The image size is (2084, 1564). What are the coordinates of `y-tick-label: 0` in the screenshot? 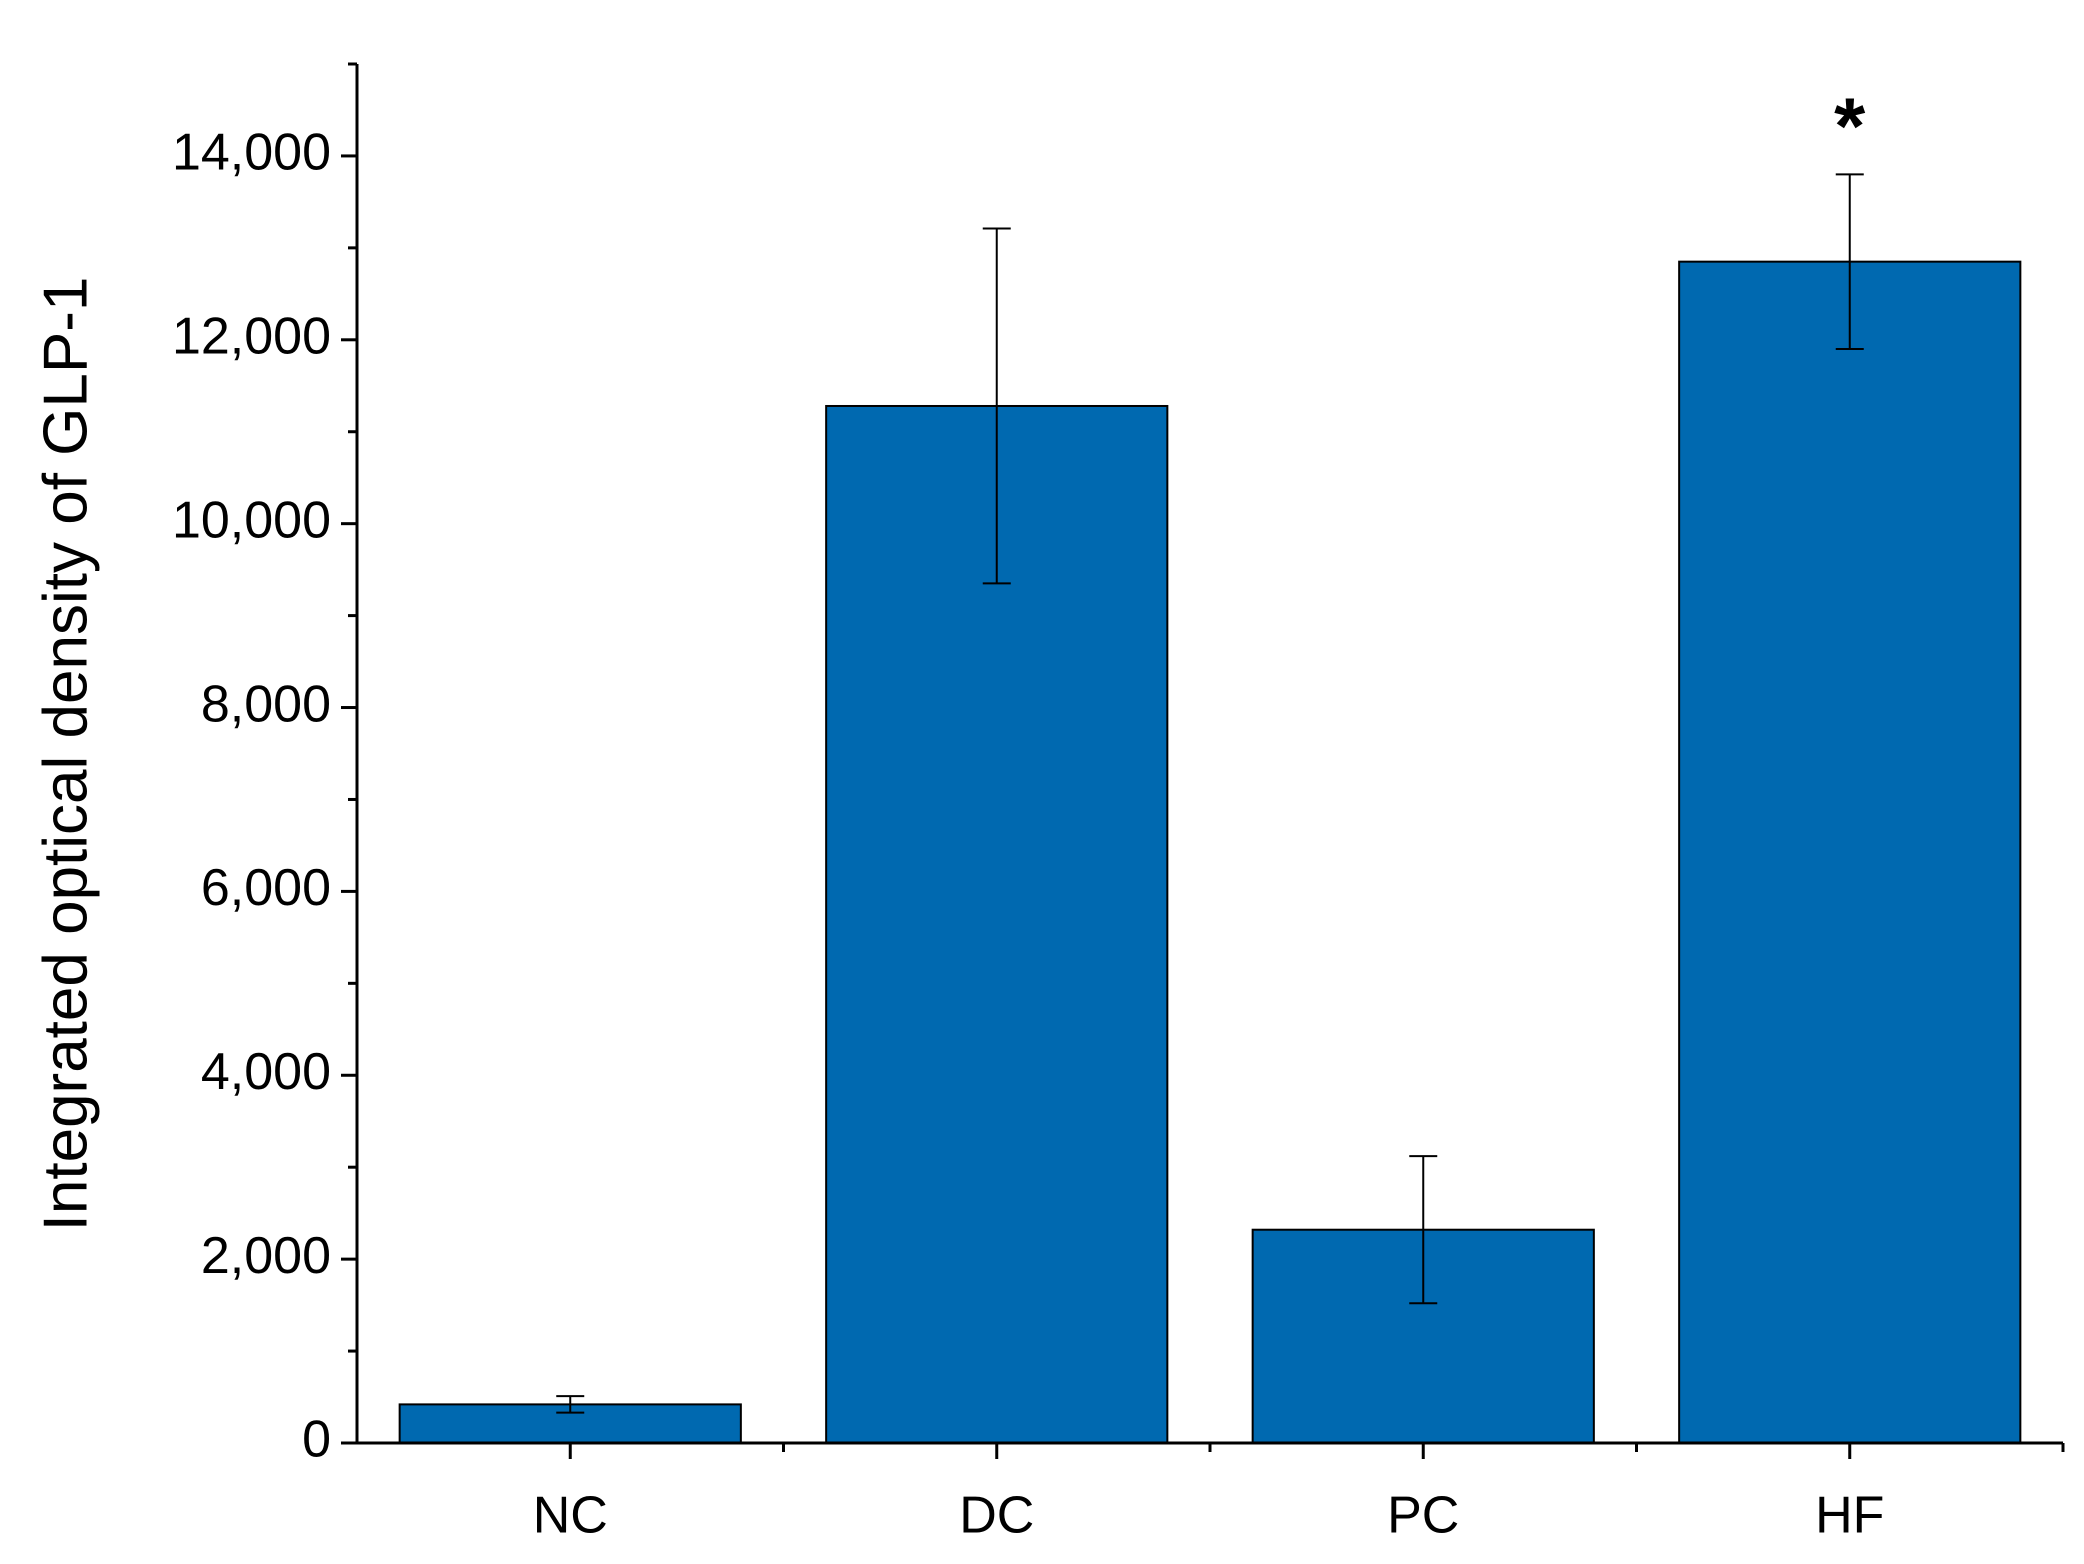 It's located at (316, 1440).